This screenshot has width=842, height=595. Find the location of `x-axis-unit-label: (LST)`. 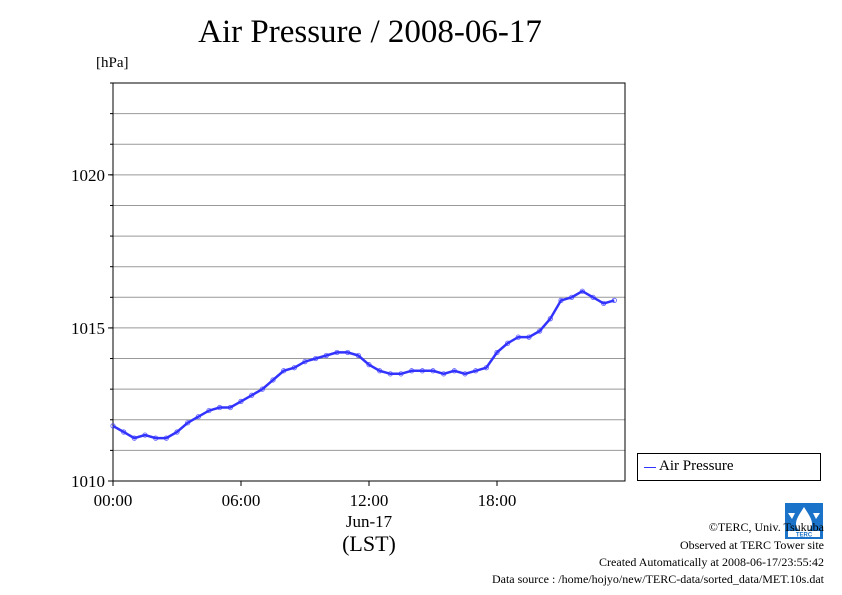

x-axis-unit-label: (LST) is located at coordinates (369, 543).